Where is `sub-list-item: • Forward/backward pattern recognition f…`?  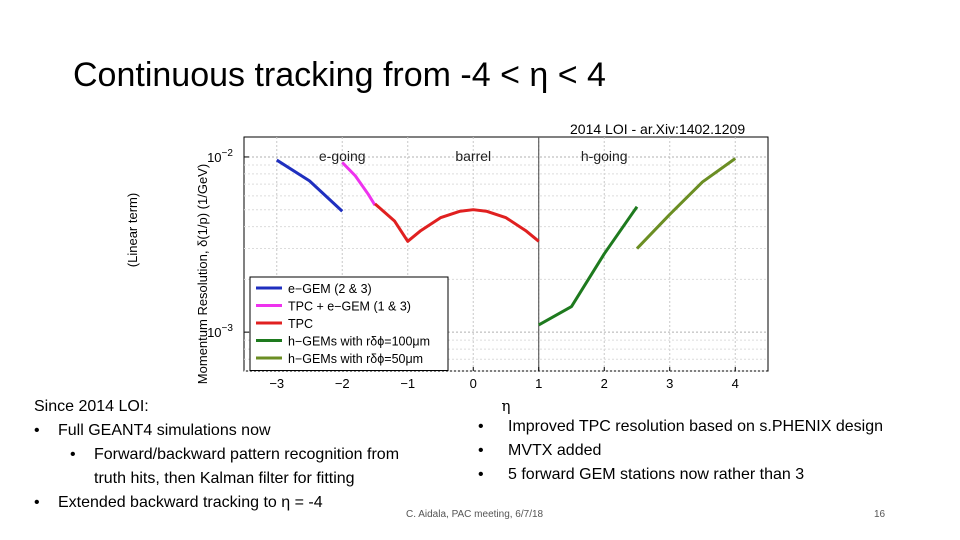 sub-list-item: • Forward/backward pattern recognition f… is located at coordinates (254, 455).